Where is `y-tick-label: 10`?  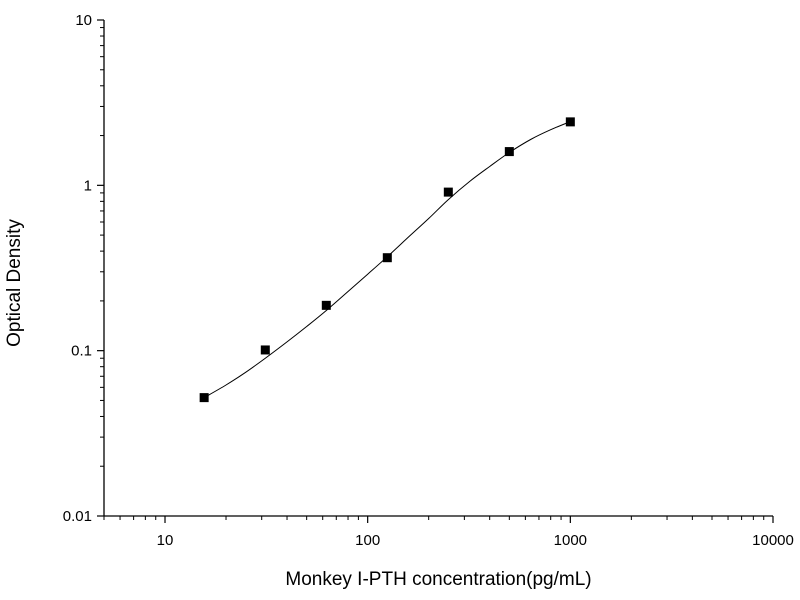
y-tick-label: 10 is located at coordinates (83, 20).